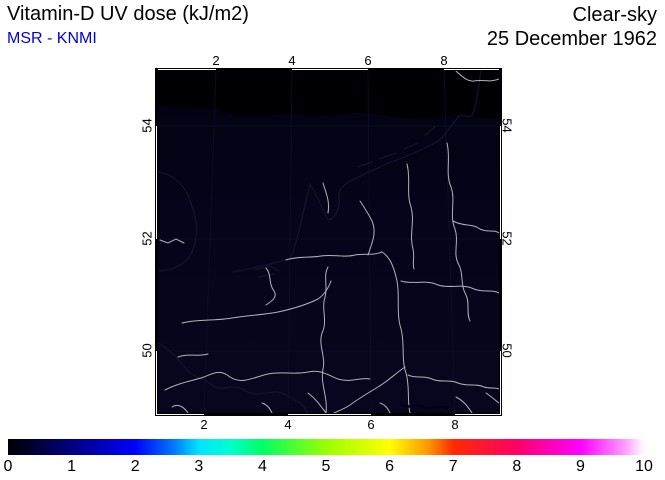 This screenshot has width=665, height=480. I want to click on bottom-axis-tick-label: 8, so click(455, 424).